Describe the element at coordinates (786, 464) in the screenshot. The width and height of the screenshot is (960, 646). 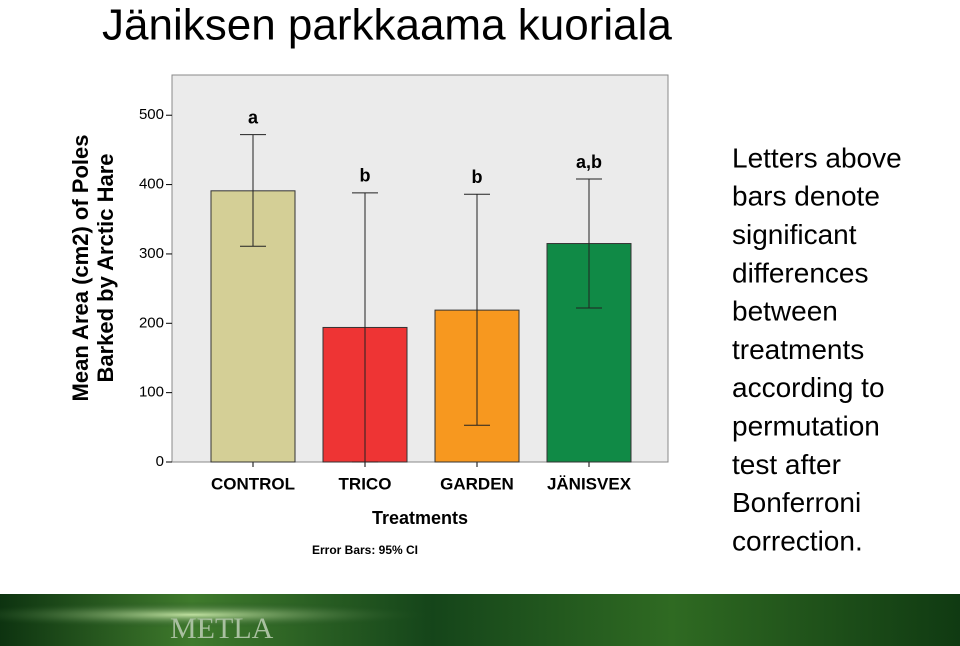
I see `note-line: test after` at that location.